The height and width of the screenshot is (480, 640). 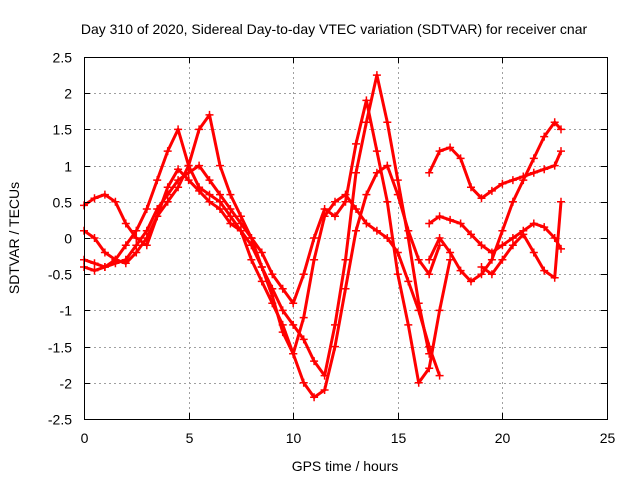 I want to click on y-tick-label: -0.5, so click(x=60, y=275).